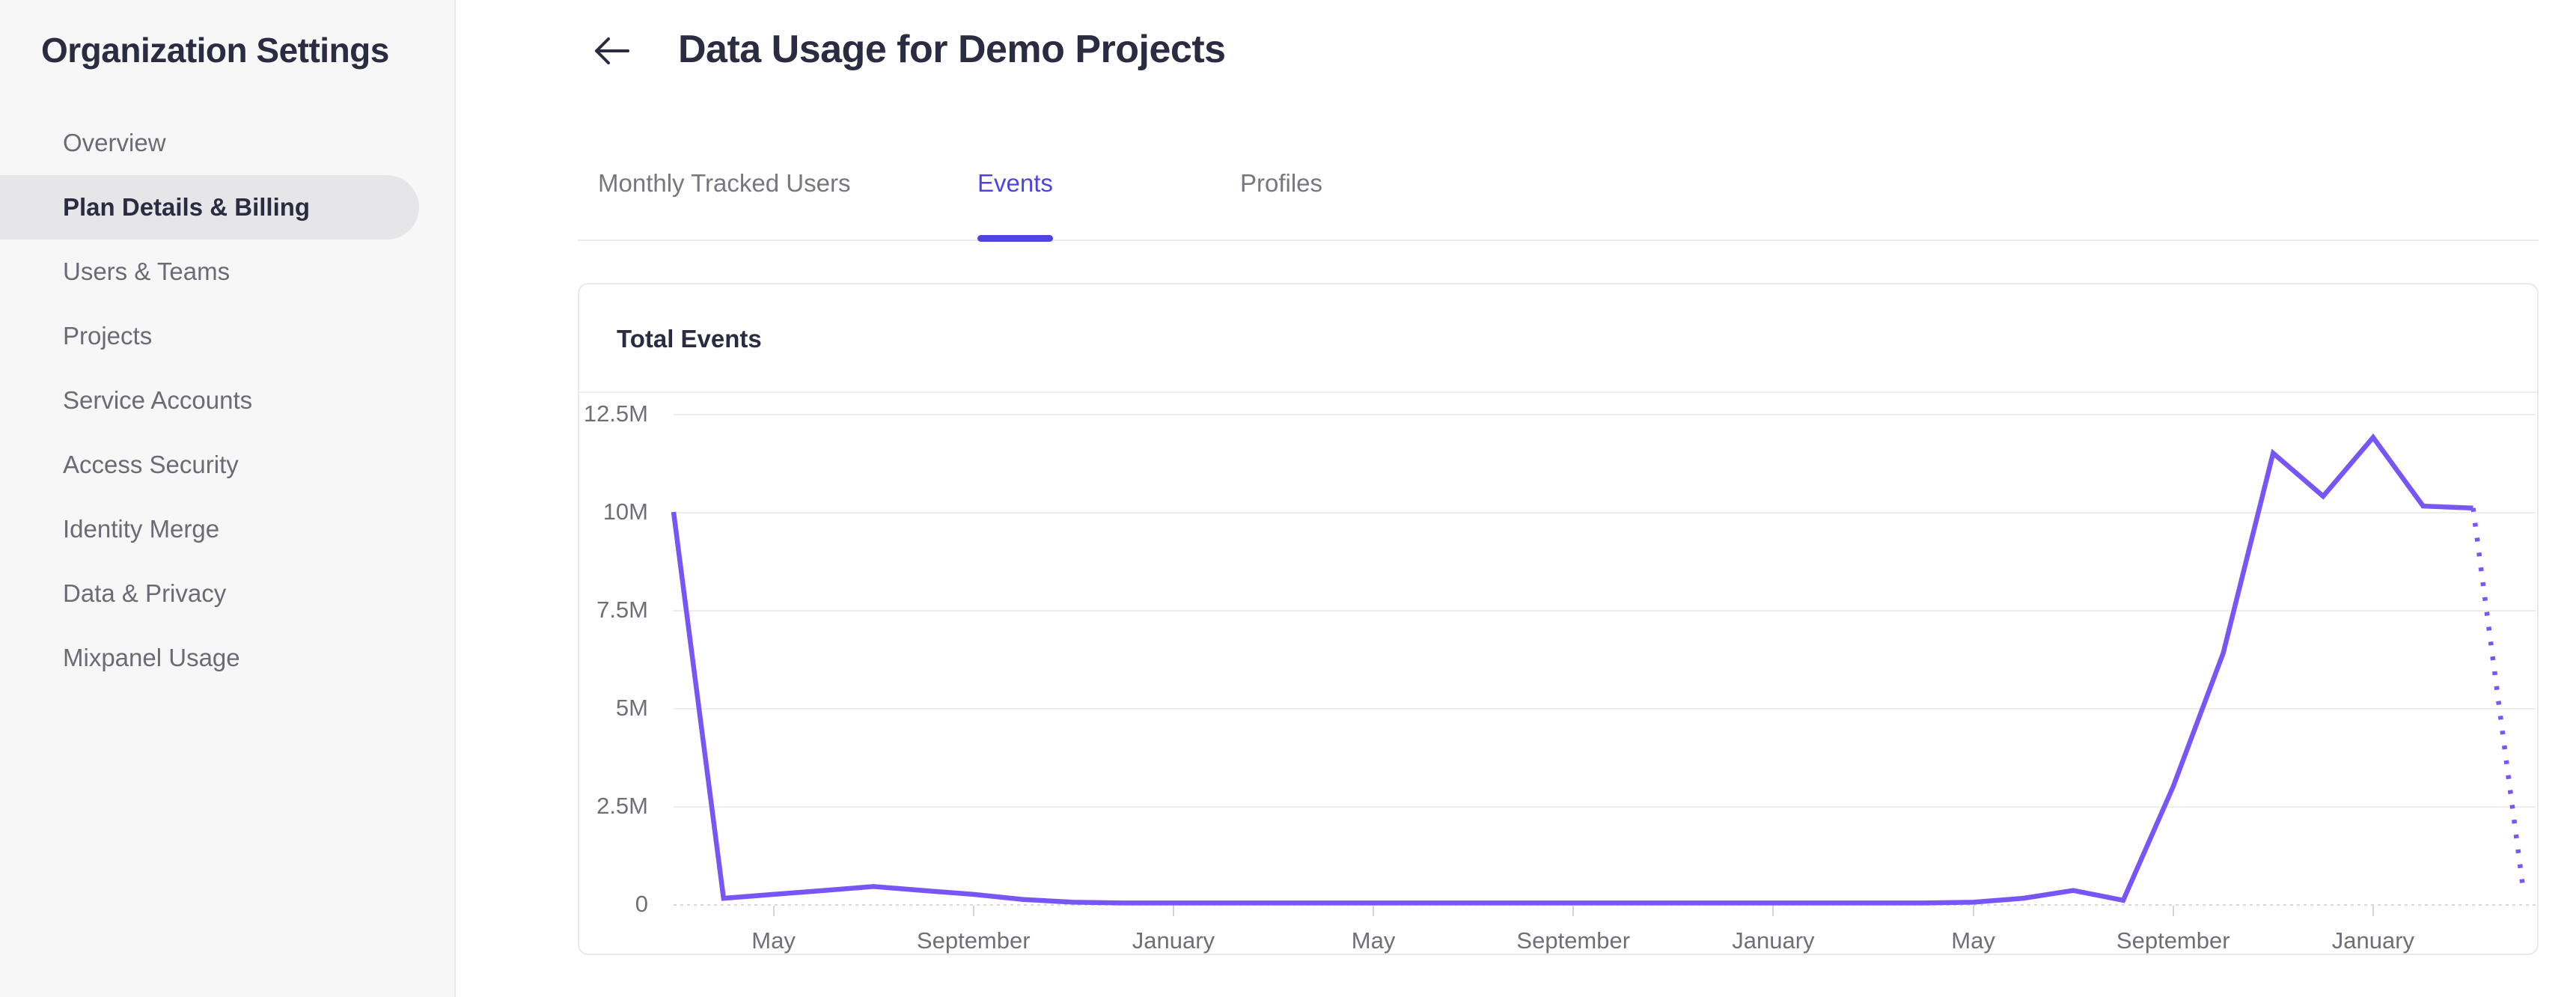 This screenshot has width=2576, height=997. What do you see at coordinates (1559, 241) in the screenshot?
I see `tabs-divider` at bounding box center [1559, 241].